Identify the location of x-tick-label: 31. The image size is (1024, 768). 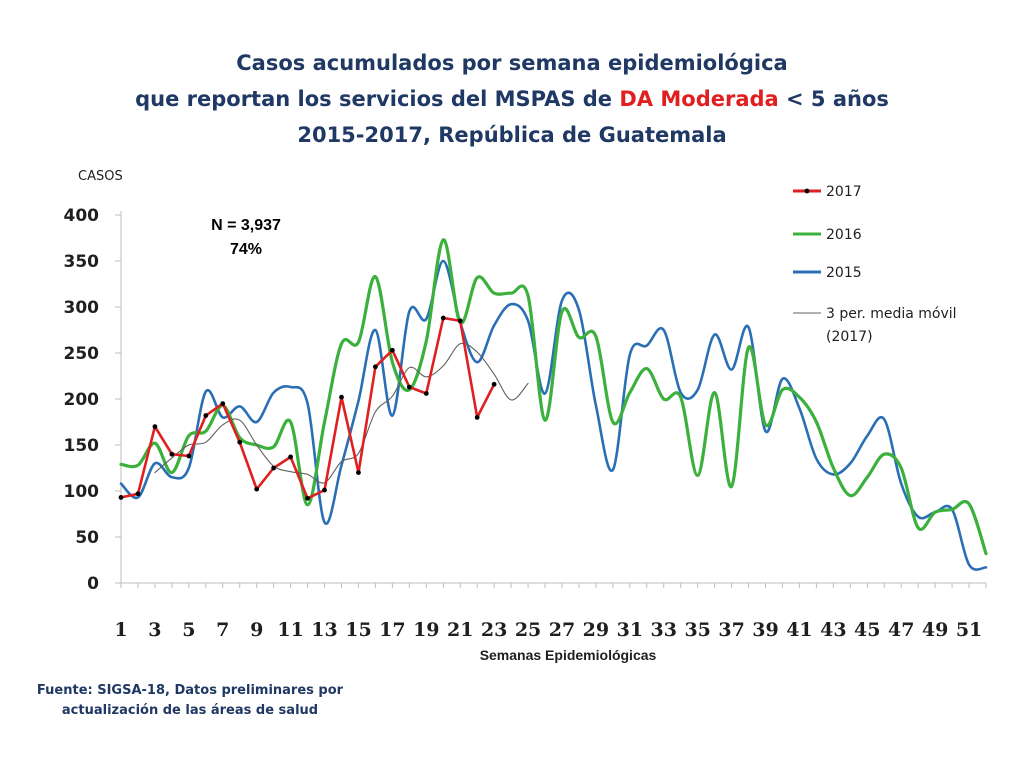
(630, 630).